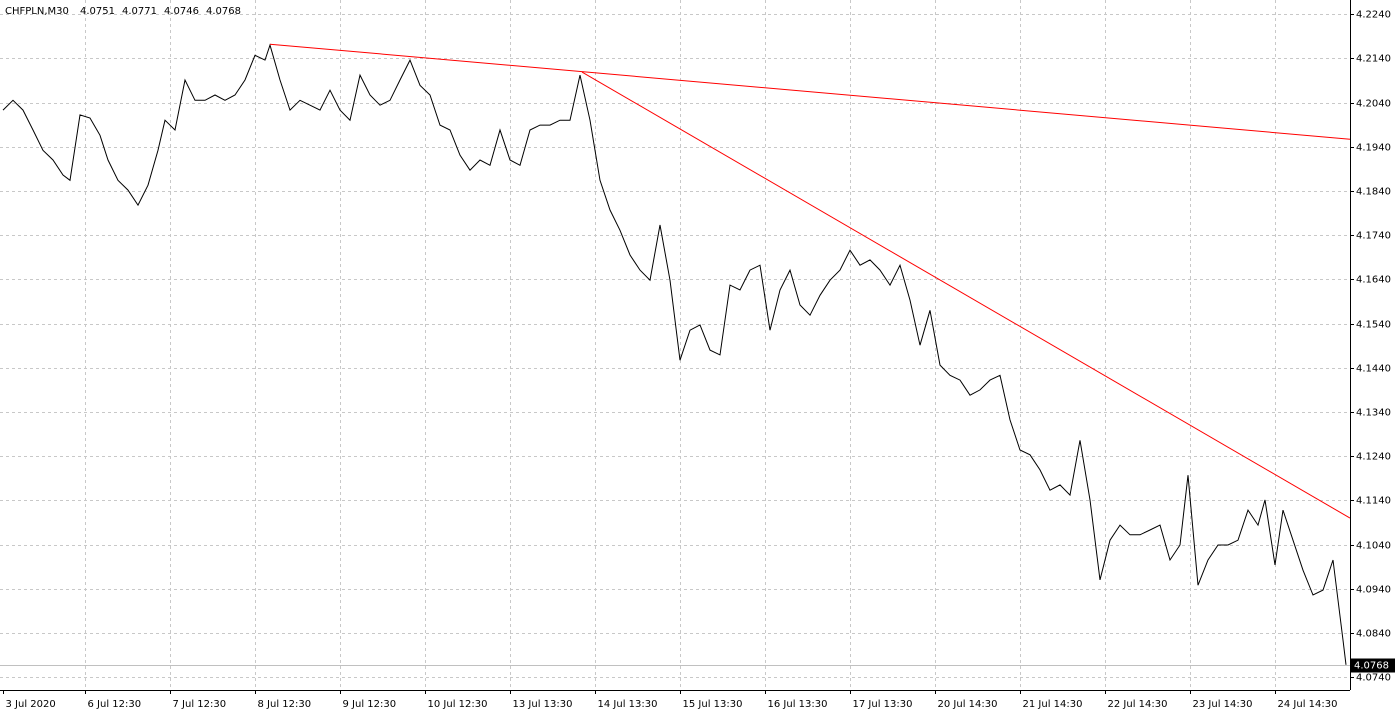 This screenshot has width=1400, height=716. Describe the element at coordinates (798, 704) in the screenshot. I see `x-tick-label: 16 Jul 13:30` at that location.